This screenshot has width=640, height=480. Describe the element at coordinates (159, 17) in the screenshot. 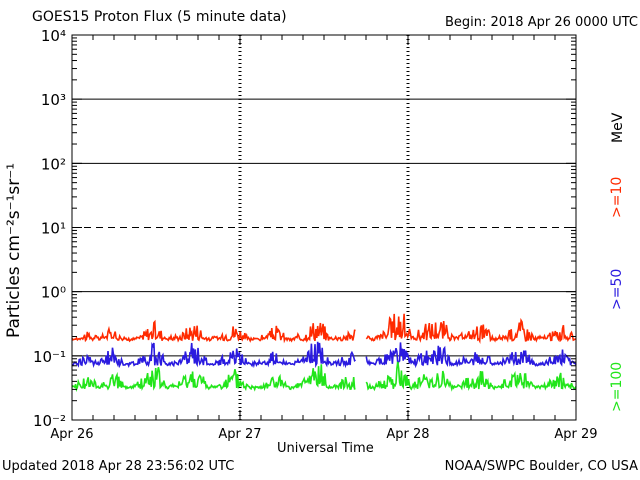

I see `chart-title: GOES15 Proton Flux (5 minute data)` at that location.